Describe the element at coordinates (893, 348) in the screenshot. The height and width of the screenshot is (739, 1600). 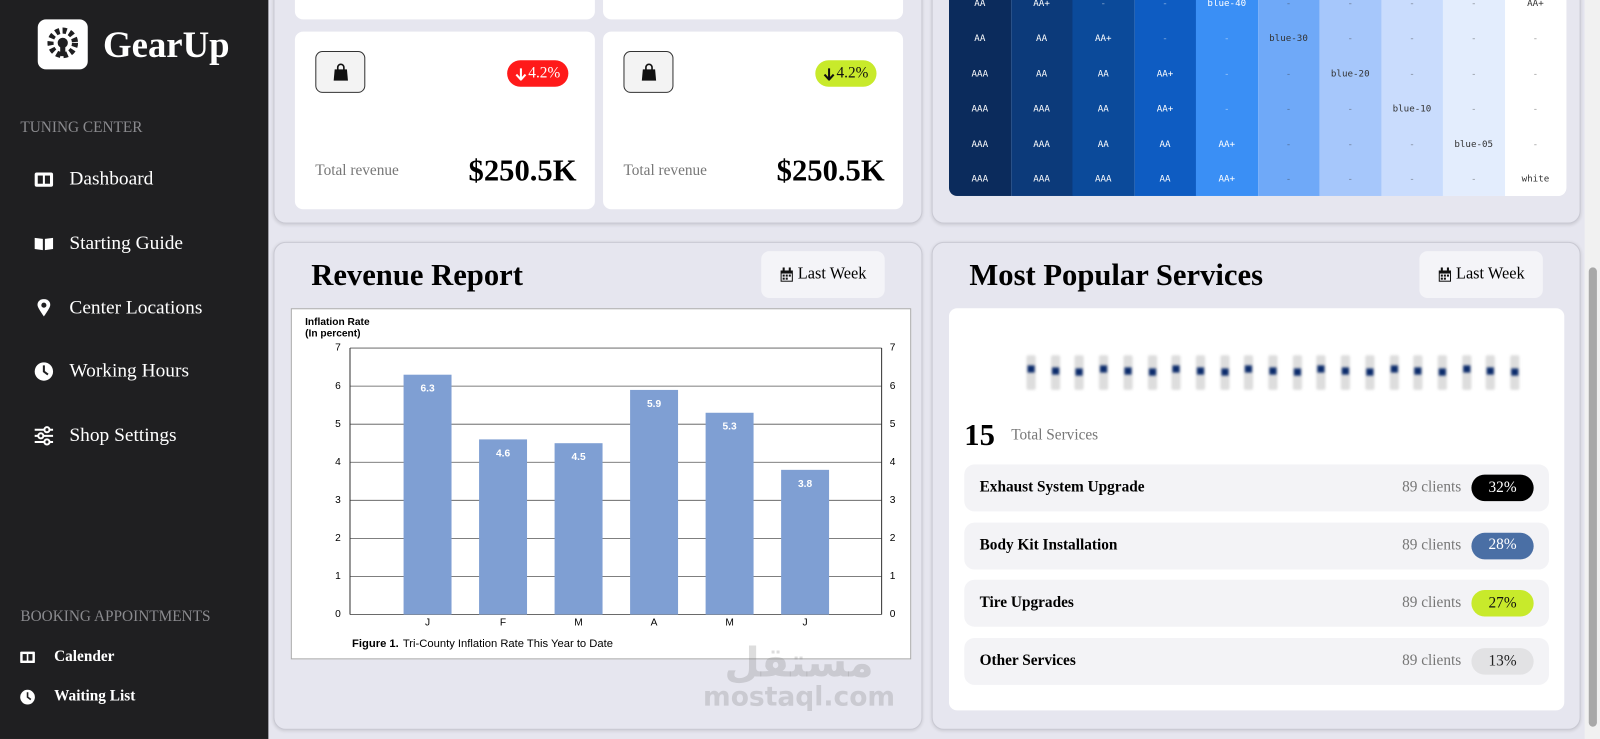
I see `y2-tick-label: 7` at that location.